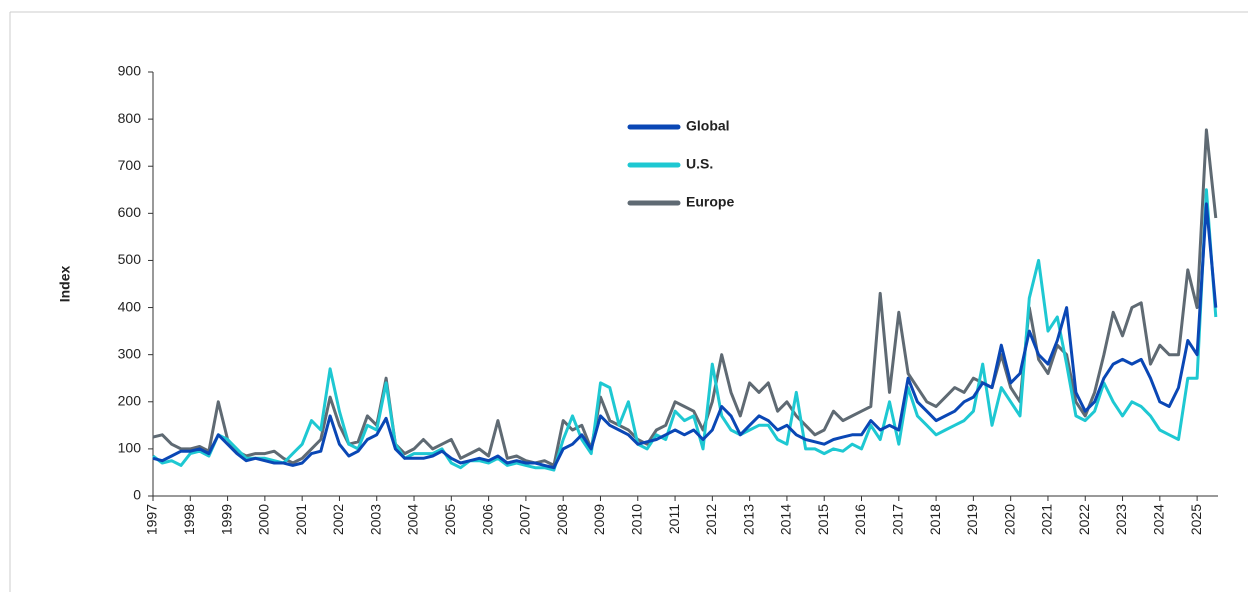  I want to click on y-tick-label: 0, so click(137, 495).